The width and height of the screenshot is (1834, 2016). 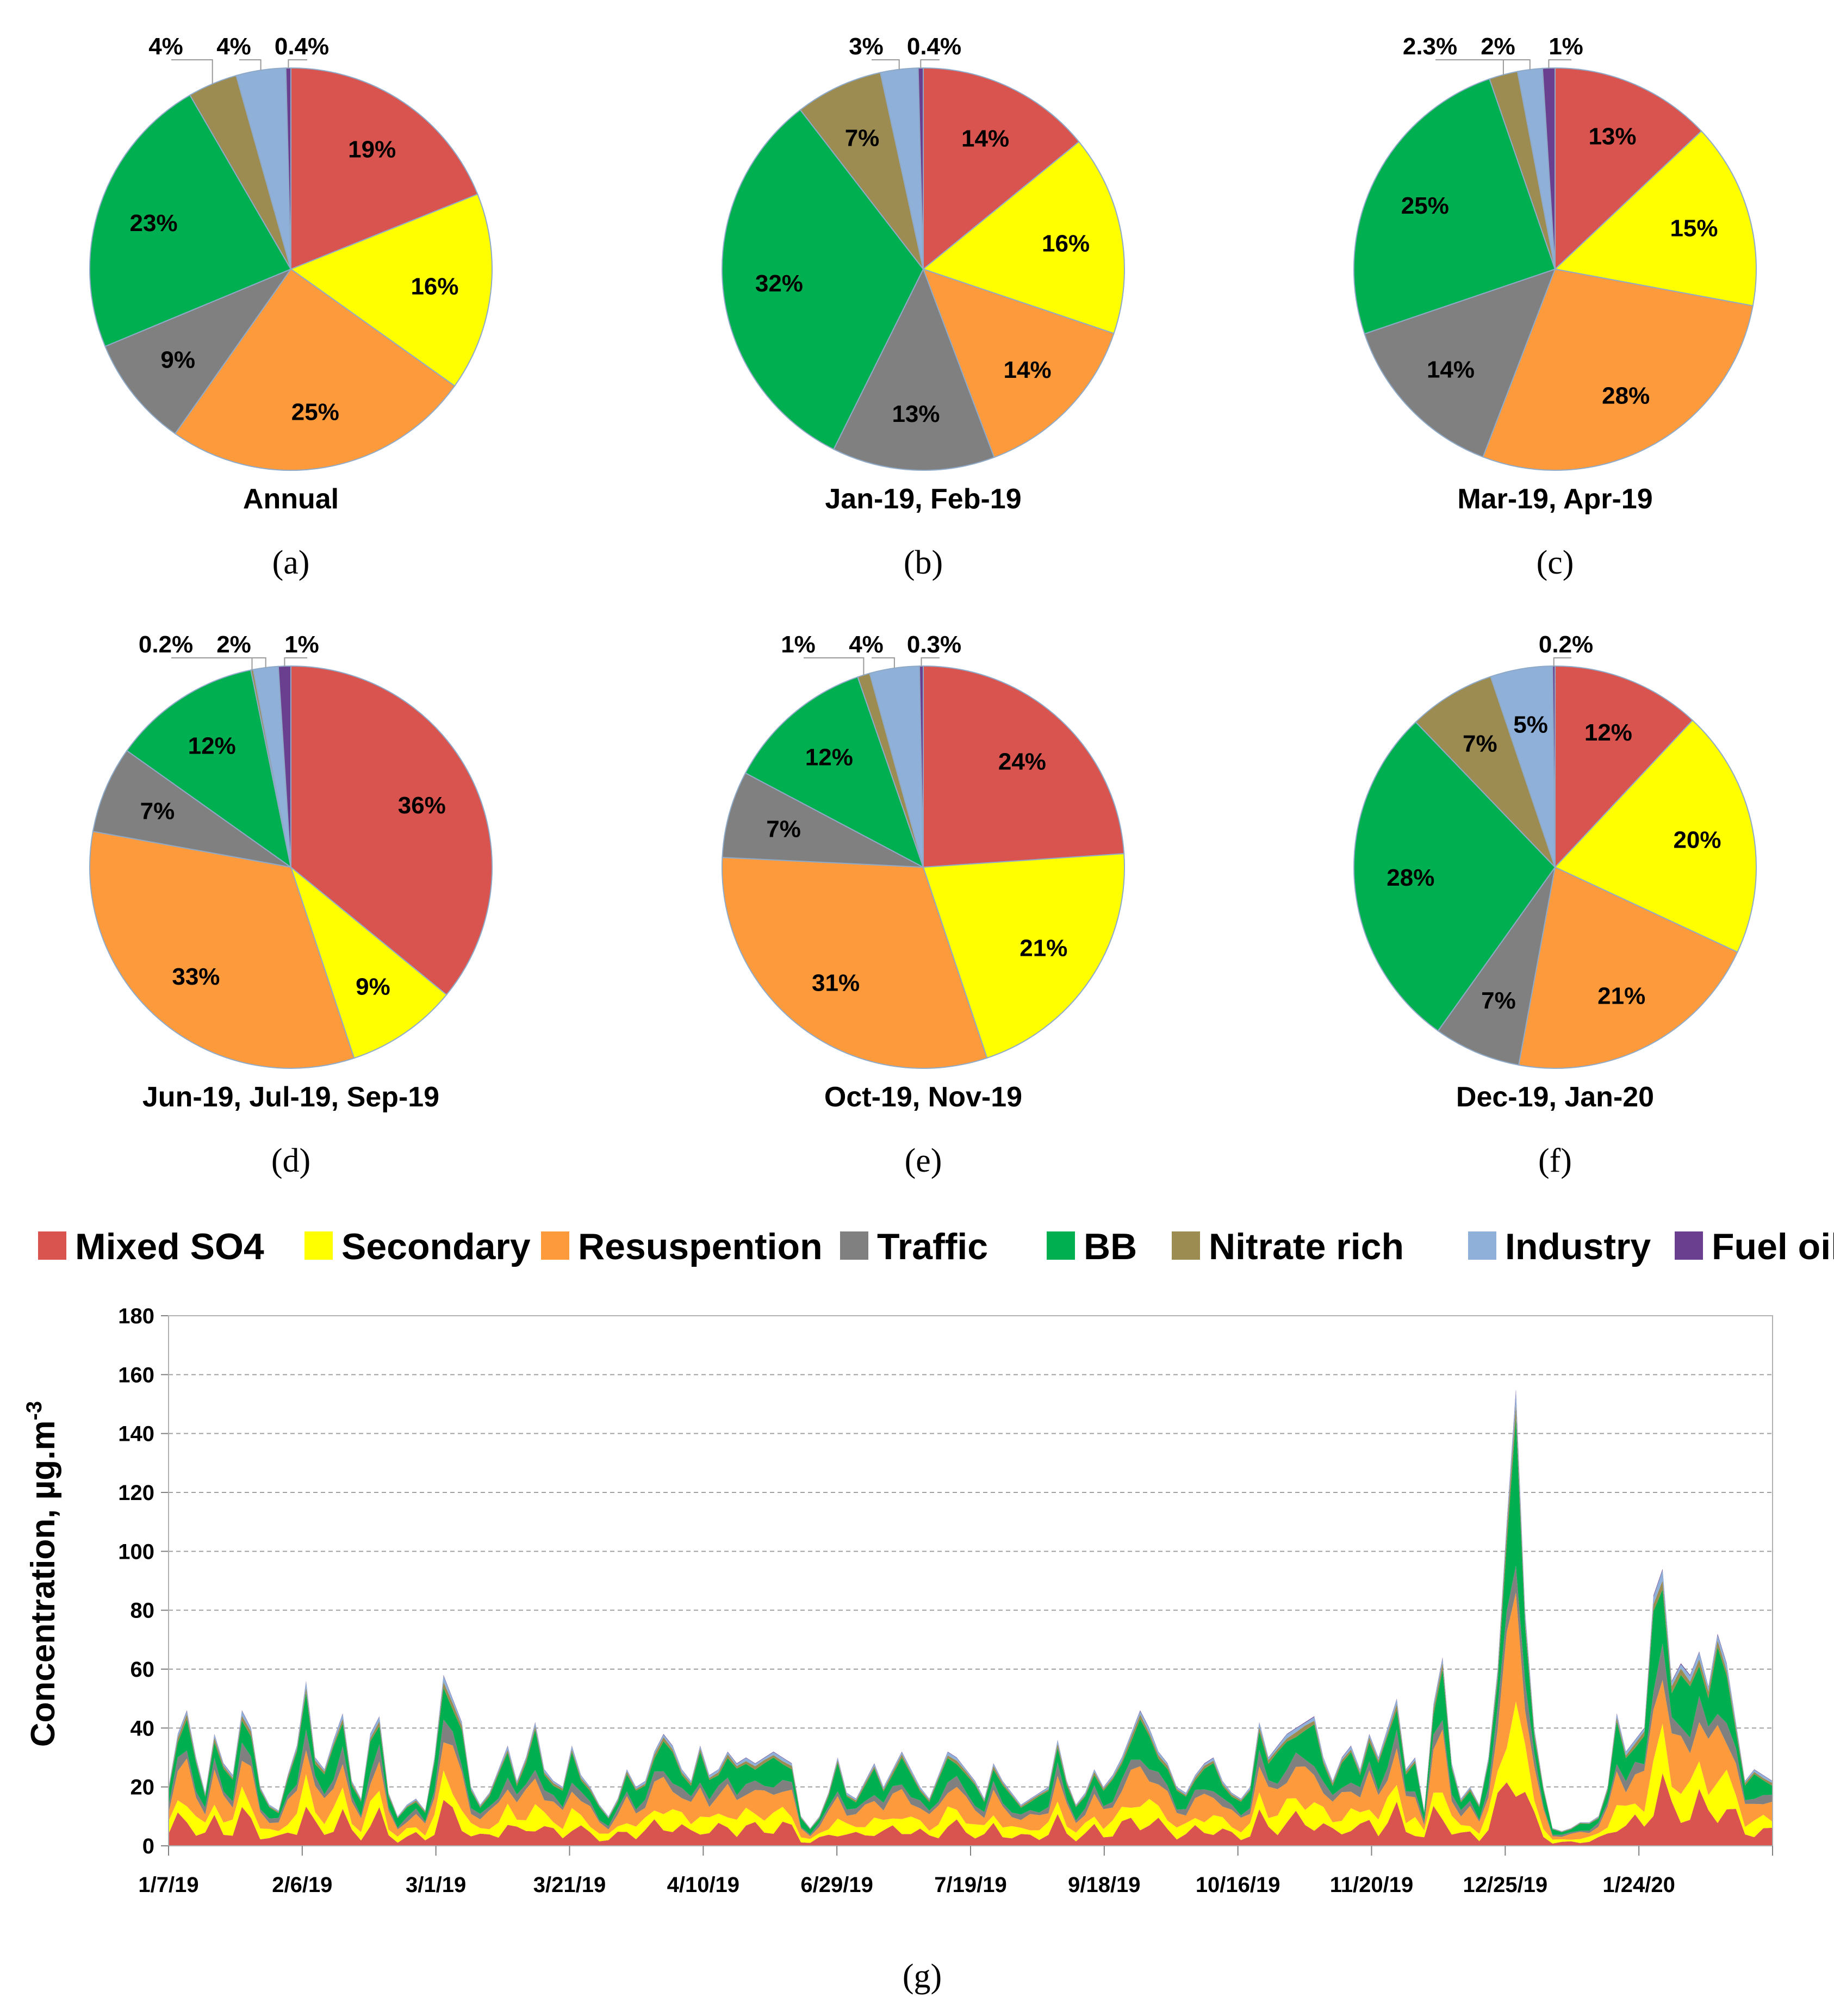 What do you see at coordinates (136, 1434) in the screenshot?
I see `y-tick-label: 140` at bounding box center [136, 1434].